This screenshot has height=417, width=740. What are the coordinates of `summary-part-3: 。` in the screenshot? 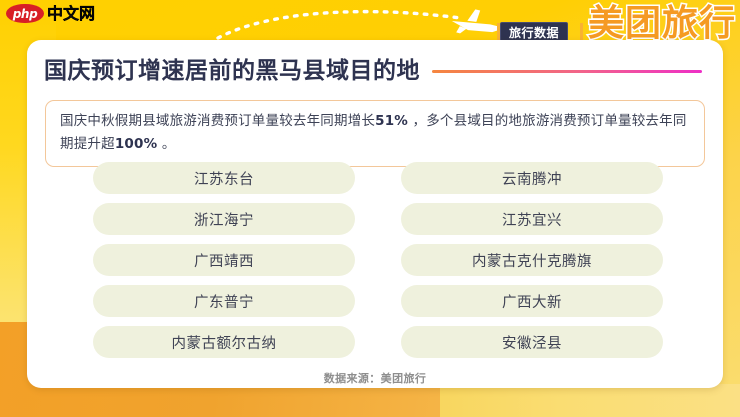 It's located at (166, 144).